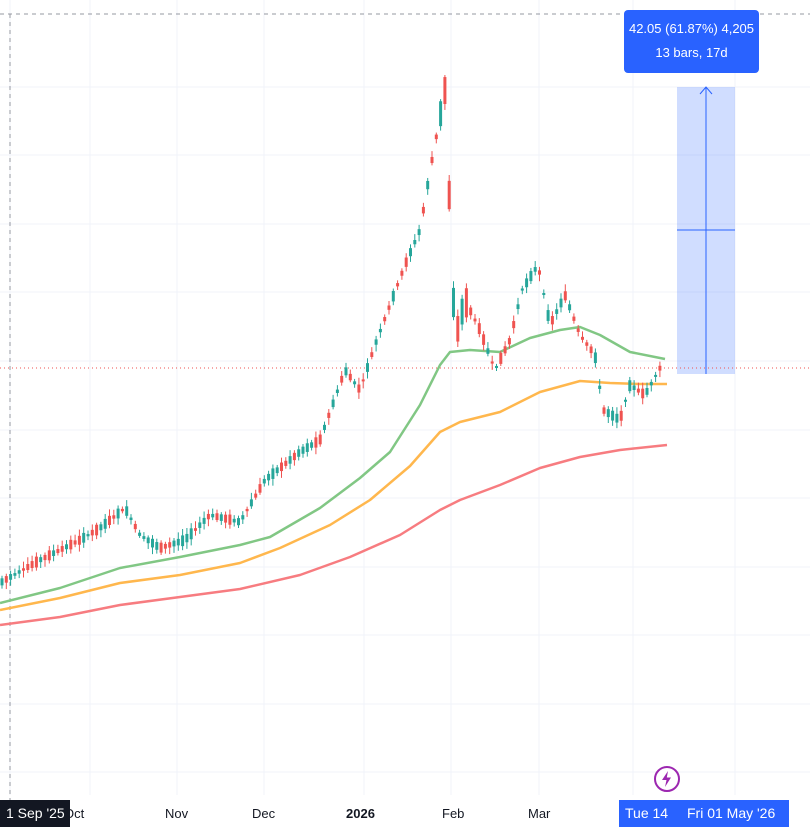 The width and height of the screenshot is (810, 827). What do you see at coordinates (706, 230) in the screenshot?
I see `measure-box` at bounding box center [706, 230].